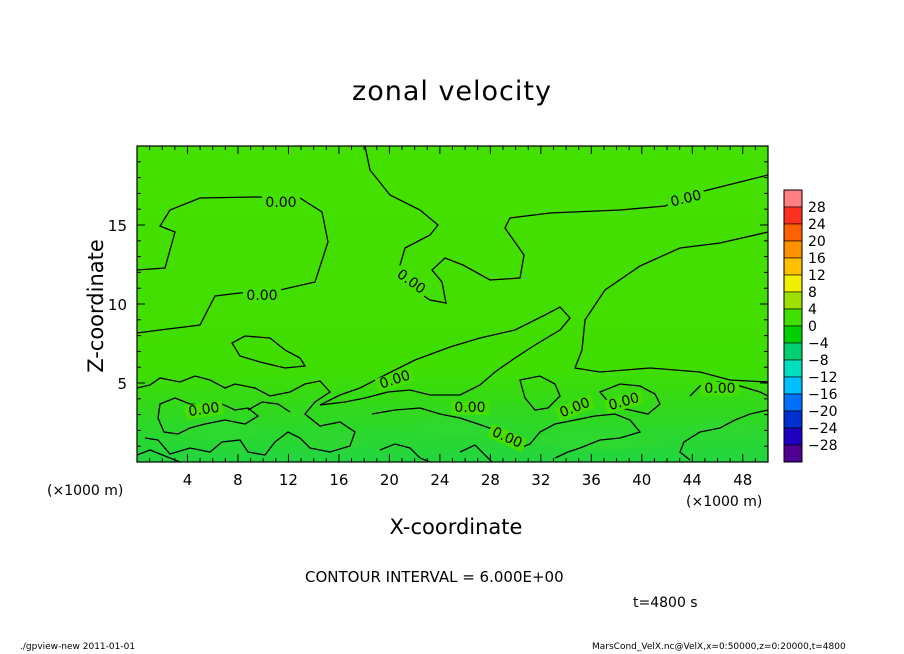 This screenshot has height=654, width=904. I want to click on x-tick-label: 28, so click(490, 480).